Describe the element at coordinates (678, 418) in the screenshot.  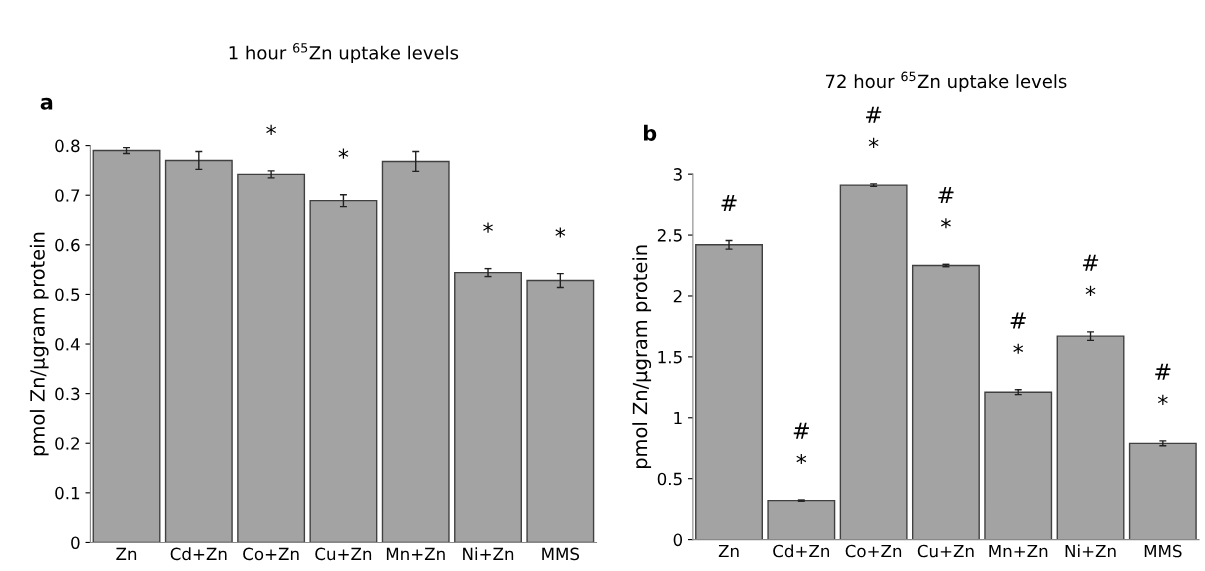
I see `y-tick-label: 1` at that location.